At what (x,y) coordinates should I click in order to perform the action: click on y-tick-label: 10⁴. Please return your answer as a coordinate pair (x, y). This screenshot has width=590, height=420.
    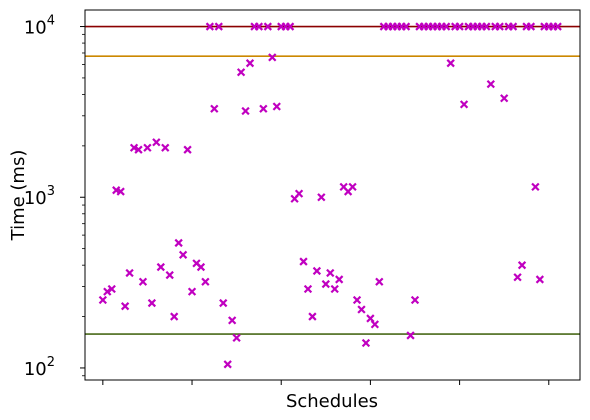
    Looking at the image, I should click on (39, 26).